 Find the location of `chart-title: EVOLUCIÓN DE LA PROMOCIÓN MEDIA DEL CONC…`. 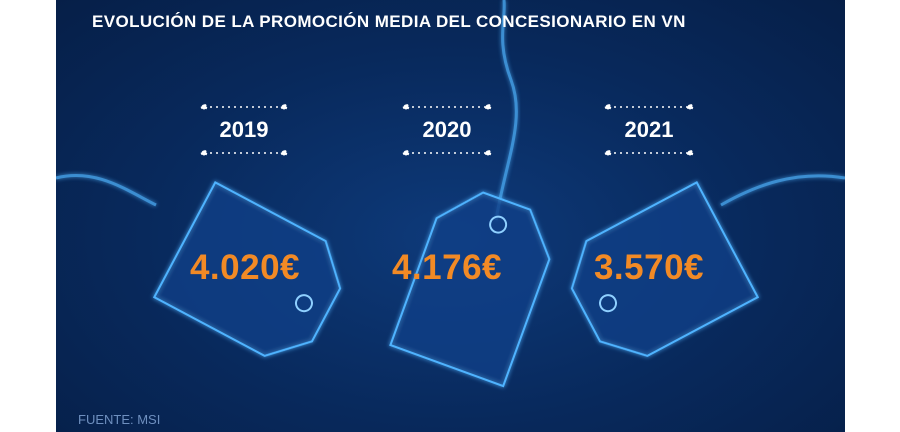

chart-title: EVOLUCIÓN DE LA PROMOCIÓN MEDIA DEL CONC… is located at coordinates (389, 21).